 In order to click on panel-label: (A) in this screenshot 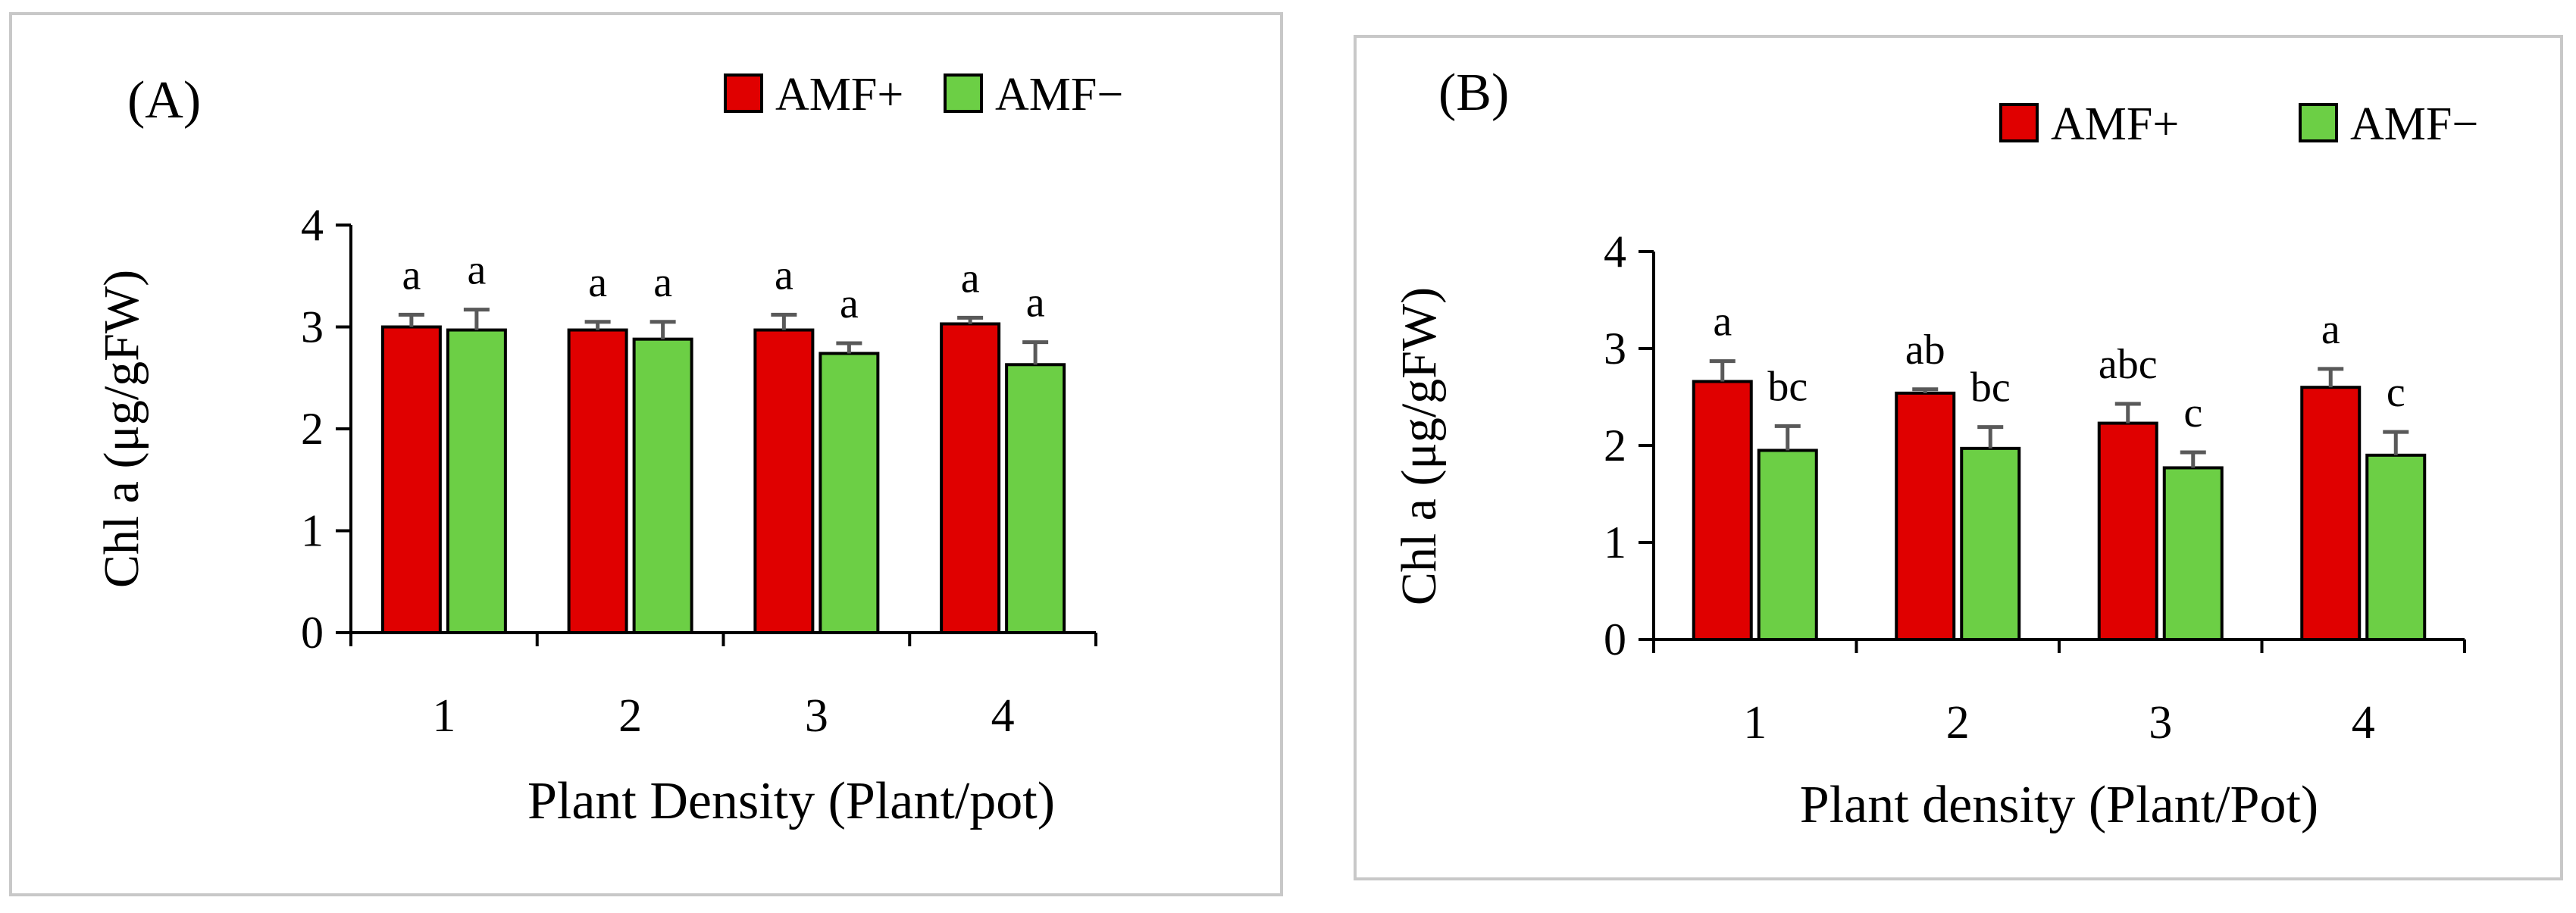, I will do `click(164, 101)`.